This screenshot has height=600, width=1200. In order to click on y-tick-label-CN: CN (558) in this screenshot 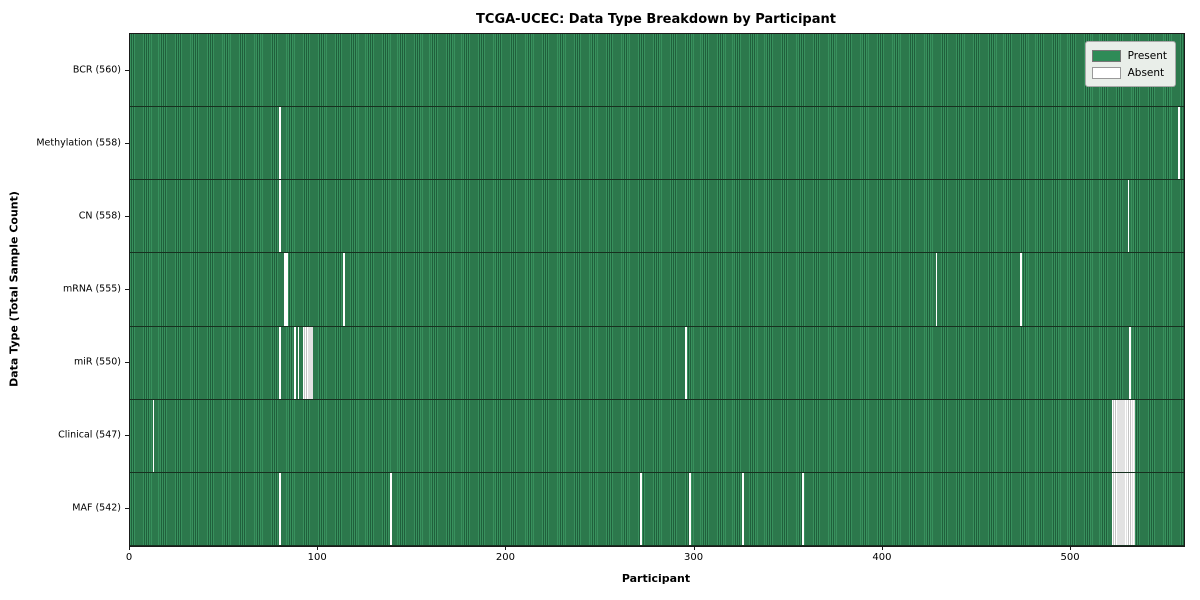, I will do `click(99, 216)`.